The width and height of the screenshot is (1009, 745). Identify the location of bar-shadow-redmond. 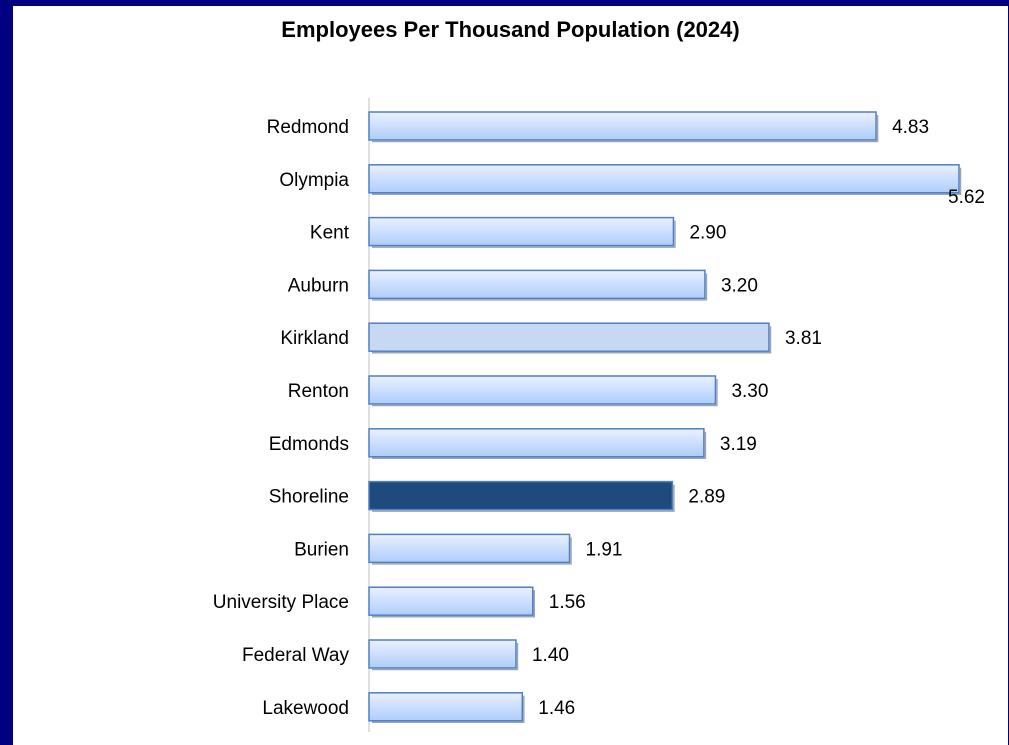
(625, 129).